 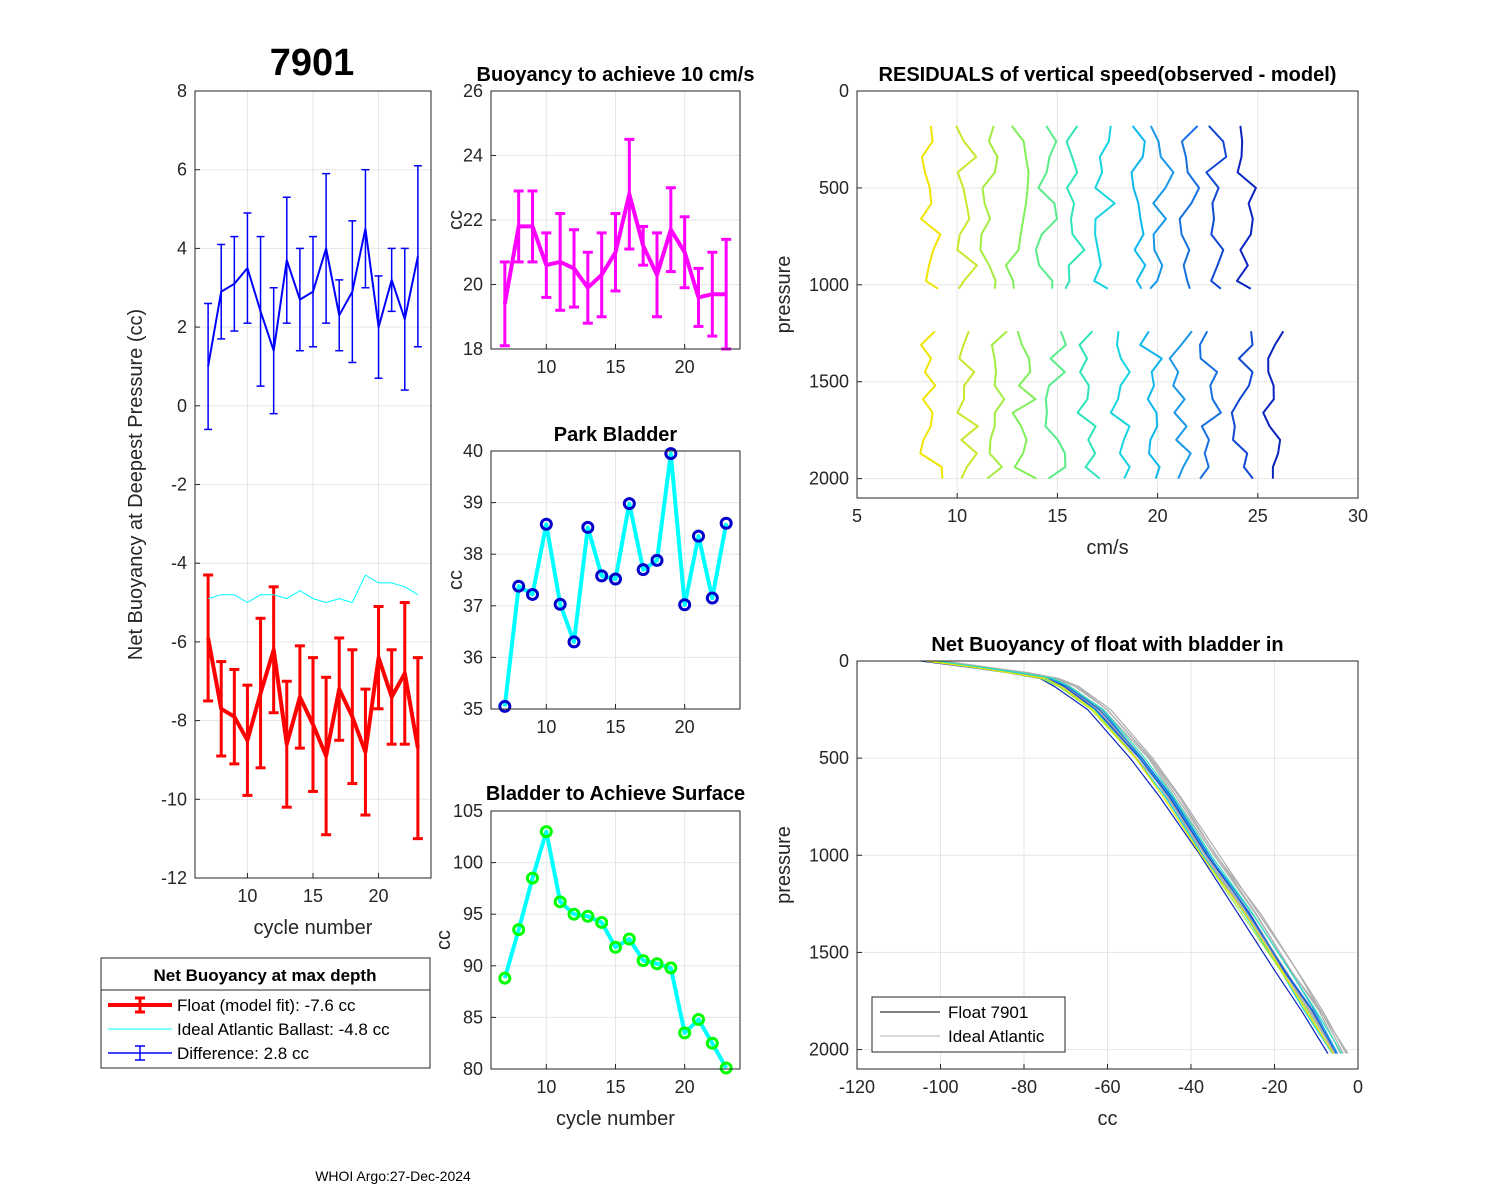 I want to click on difference-series-line, so click(x=313, y=297).